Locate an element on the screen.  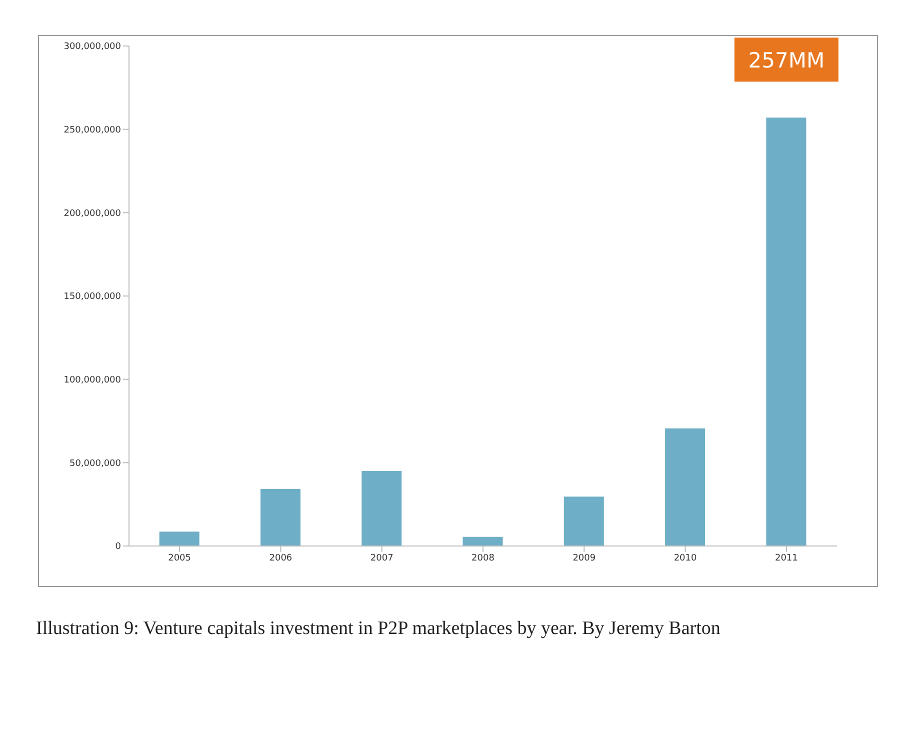
label-badge: 257MM is located at coordinates (786, 60).